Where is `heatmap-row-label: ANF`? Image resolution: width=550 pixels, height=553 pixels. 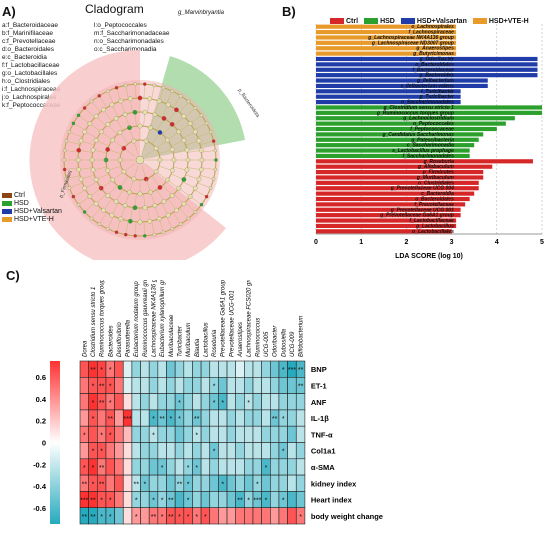 heatmap-row-label: ANF is located at coordinates (319, 402).